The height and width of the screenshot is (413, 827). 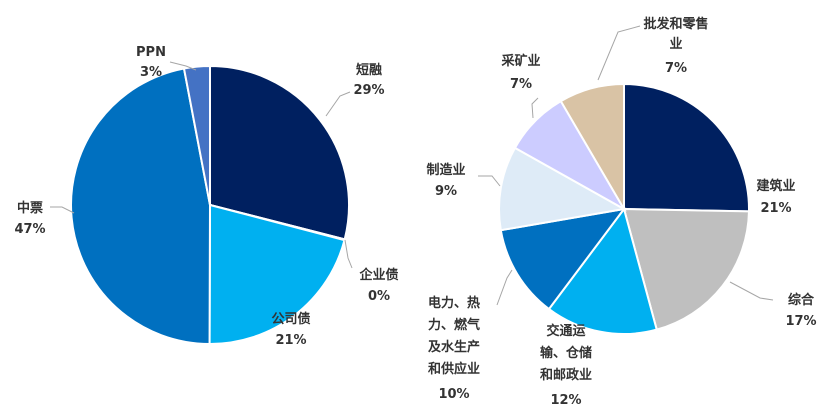 I want to click on label-ppn: PPN, so click(x=151, y=52).